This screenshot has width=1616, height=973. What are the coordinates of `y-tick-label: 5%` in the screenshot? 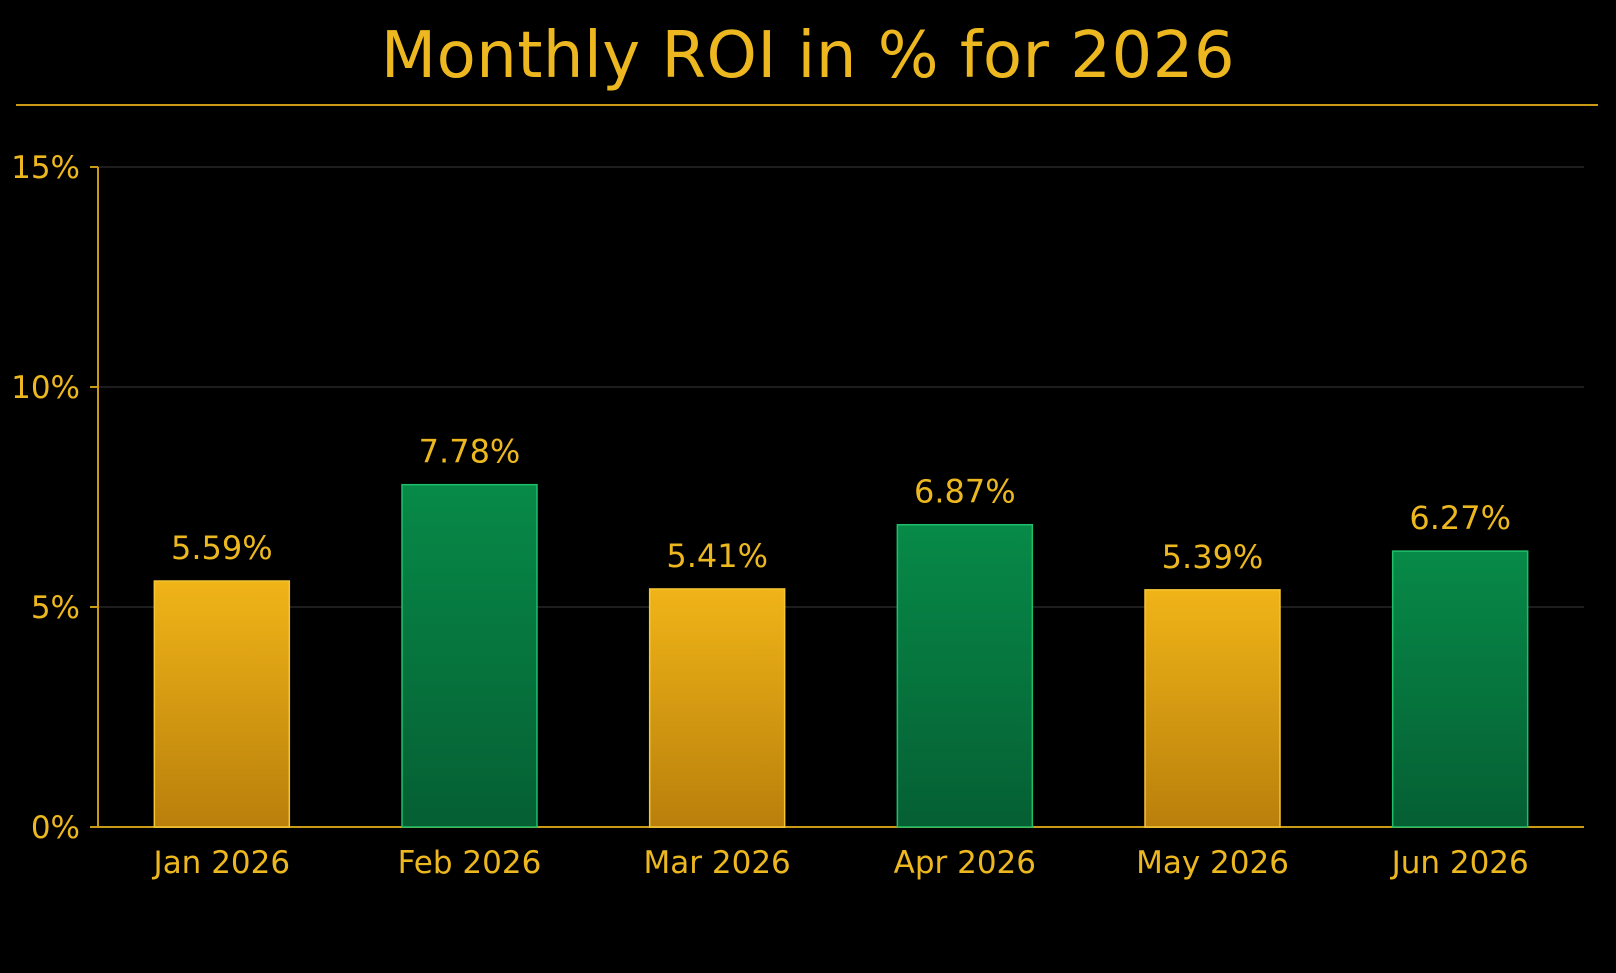 It's located at (55, 608).